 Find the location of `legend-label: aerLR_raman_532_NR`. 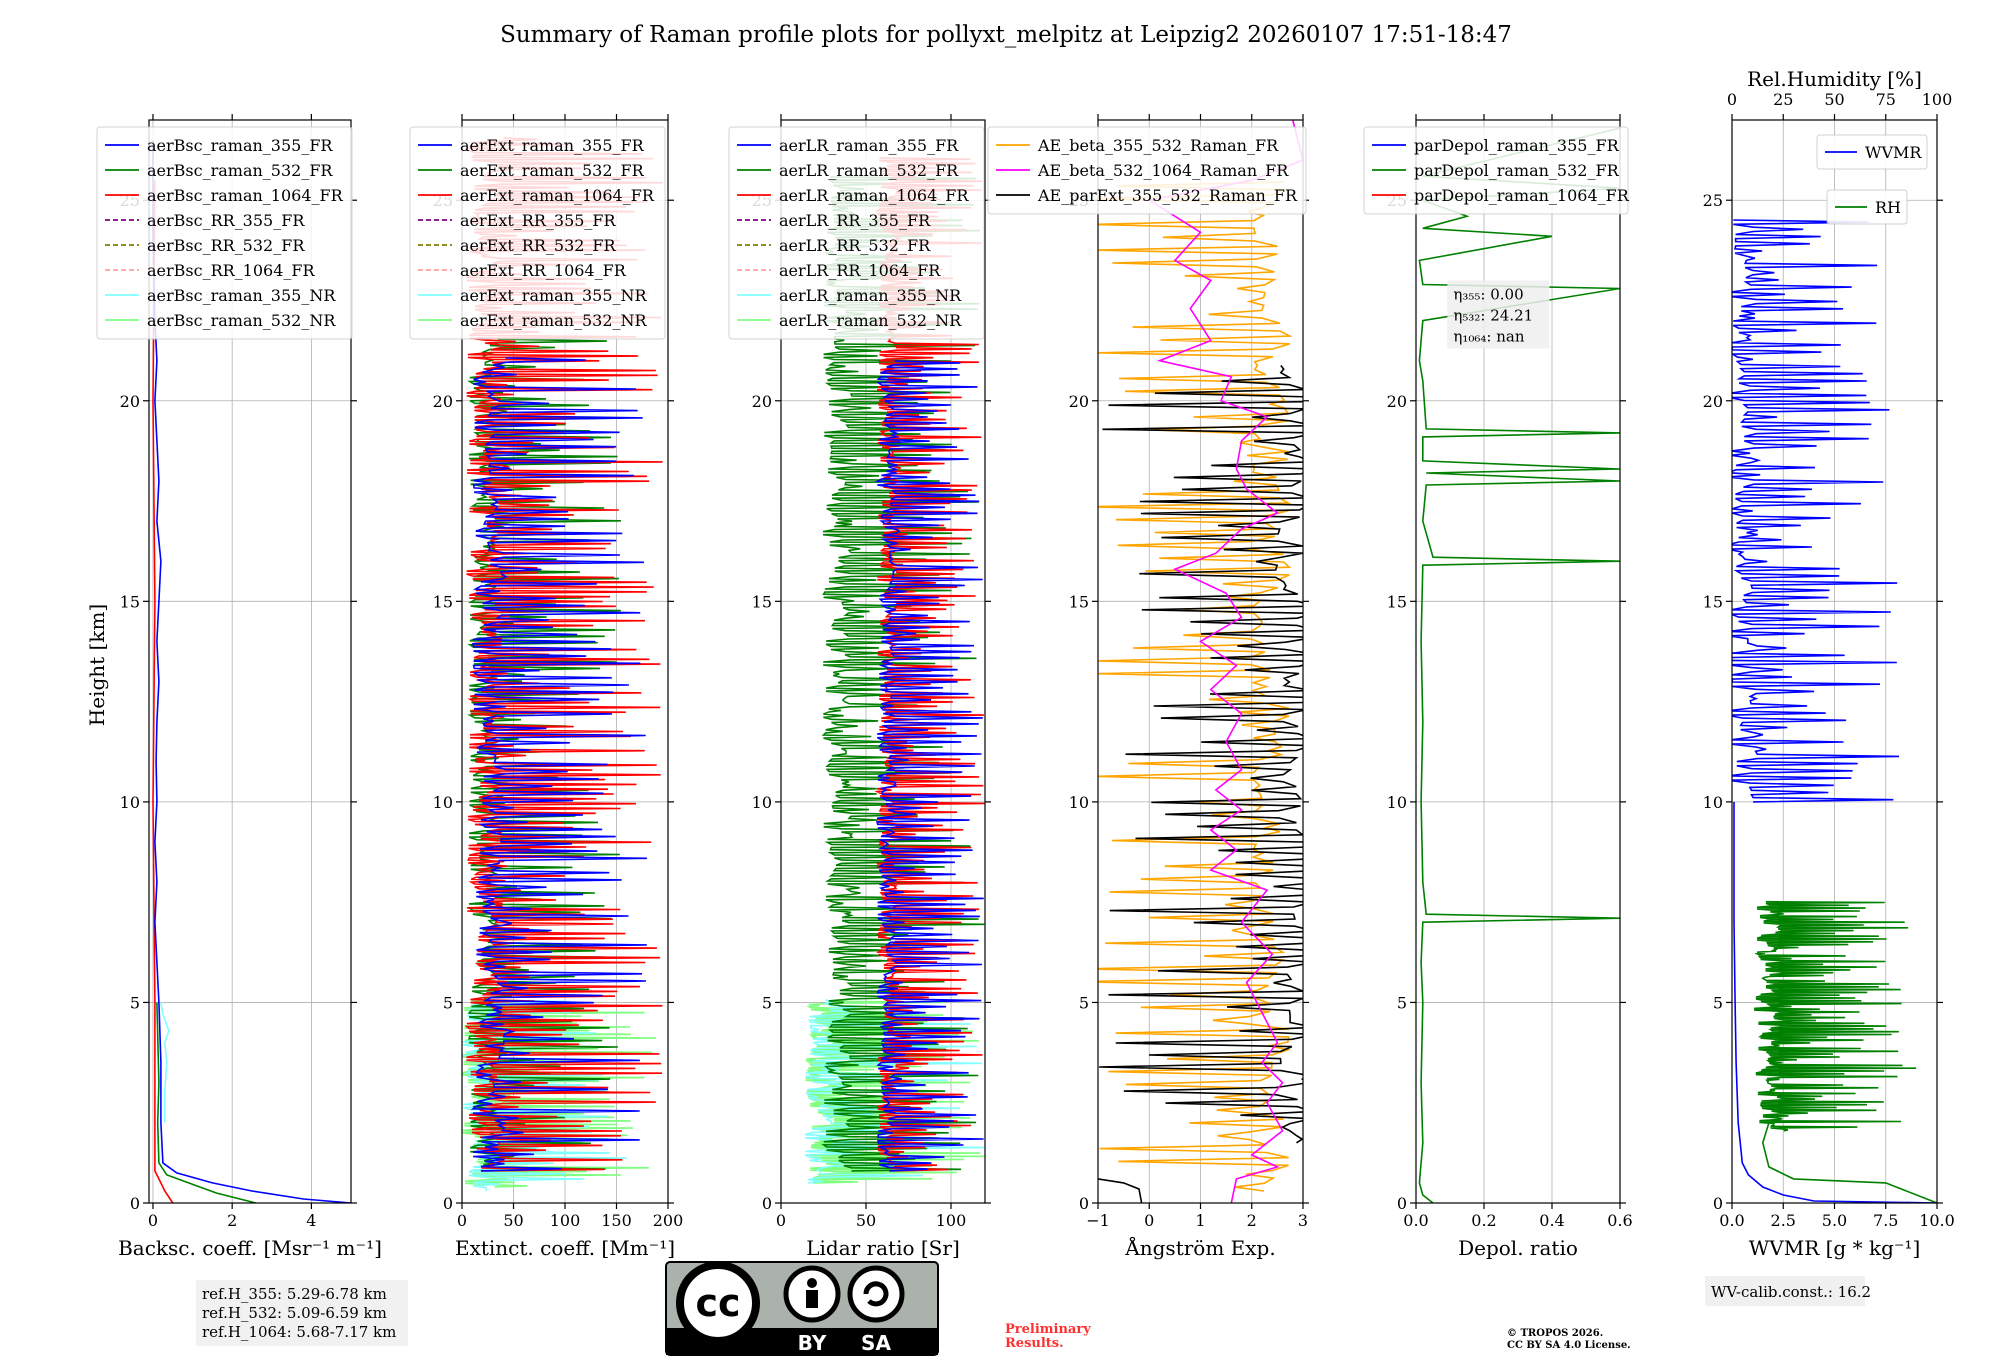

legend-label: aerLR_raman_532_NR is located at coordinates (870, 320).